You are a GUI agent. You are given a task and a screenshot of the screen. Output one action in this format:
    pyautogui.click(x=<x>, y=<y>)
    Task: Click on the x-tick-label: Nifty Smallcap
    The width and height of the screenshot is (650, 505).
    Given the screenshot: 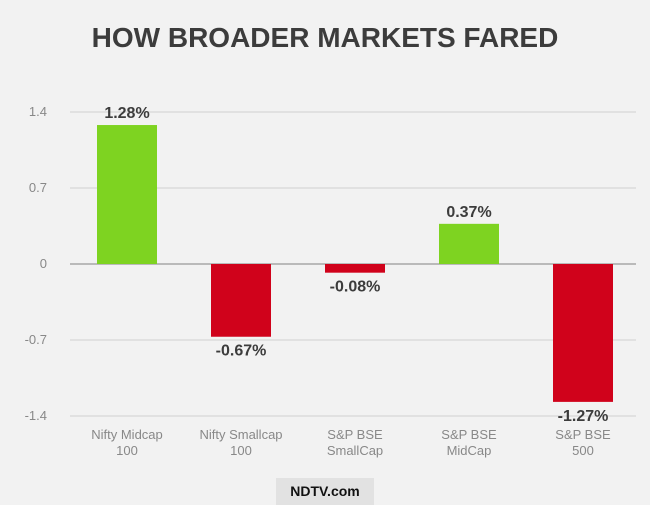 What is the action you would take?
    pyautogui.click(x=240, y=434)
    